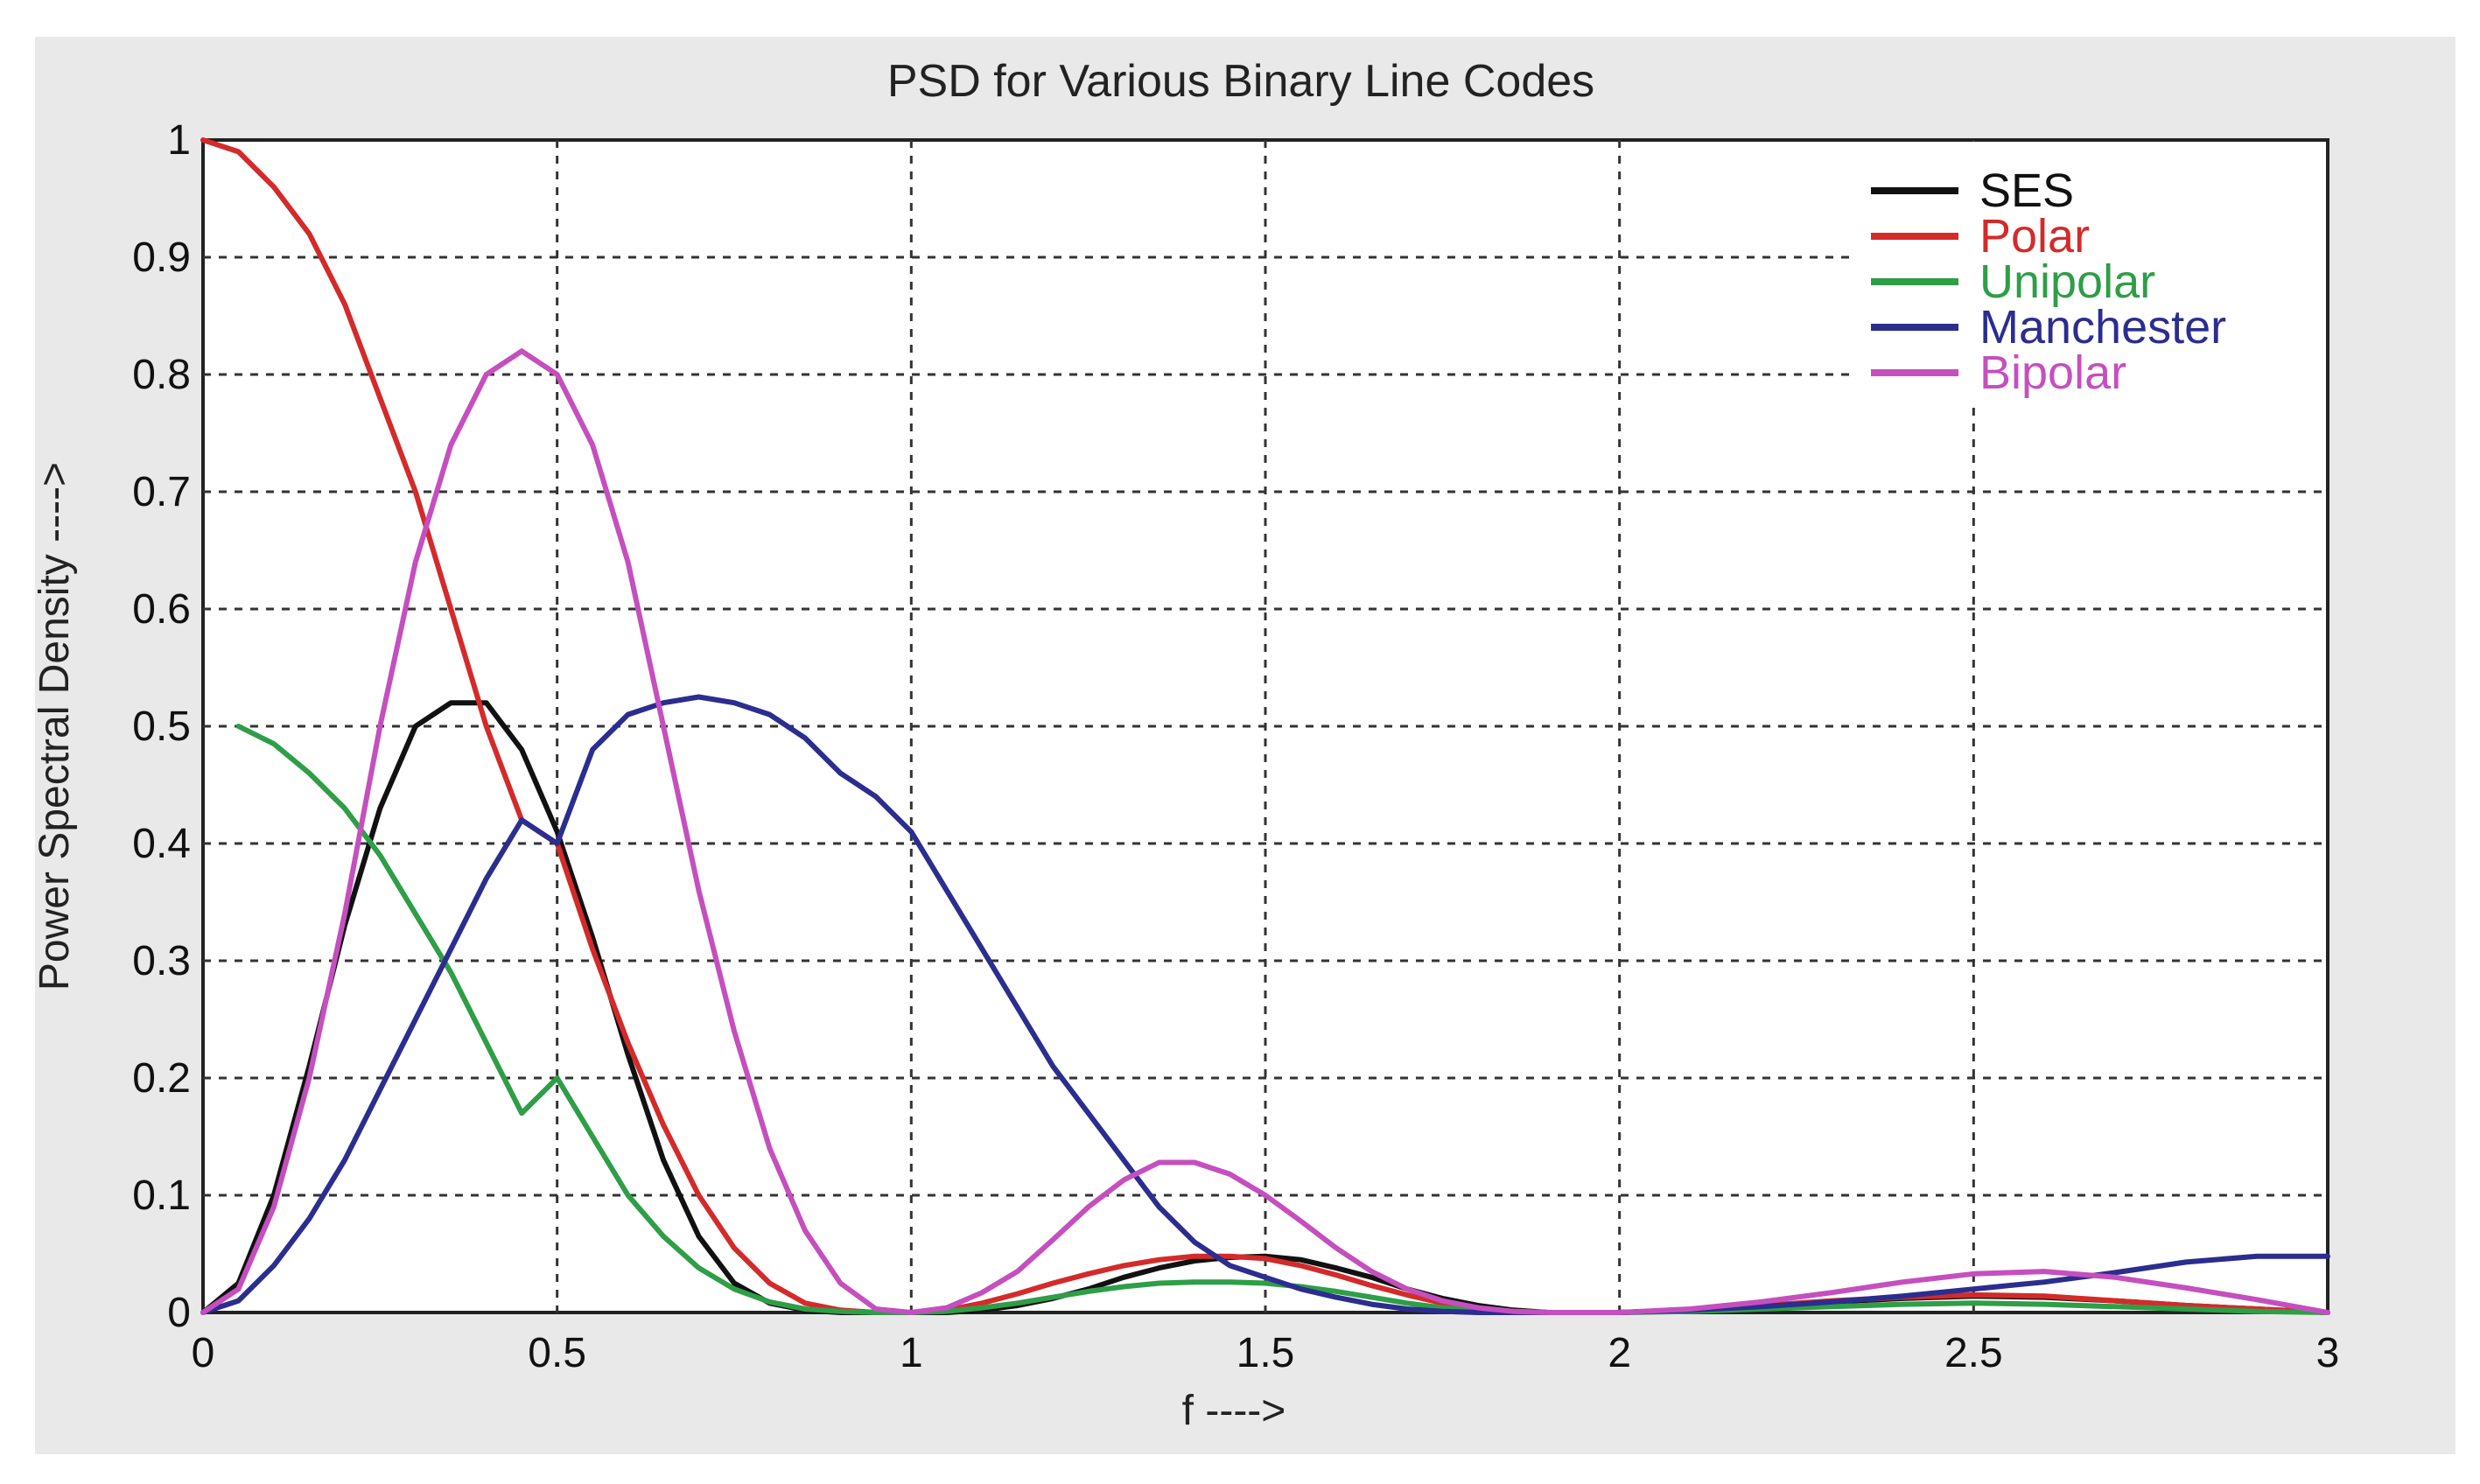 The height and width of the screenshot is (1484, 2480). I want to click on y-tick-label: 0.8, so click(162, 375).